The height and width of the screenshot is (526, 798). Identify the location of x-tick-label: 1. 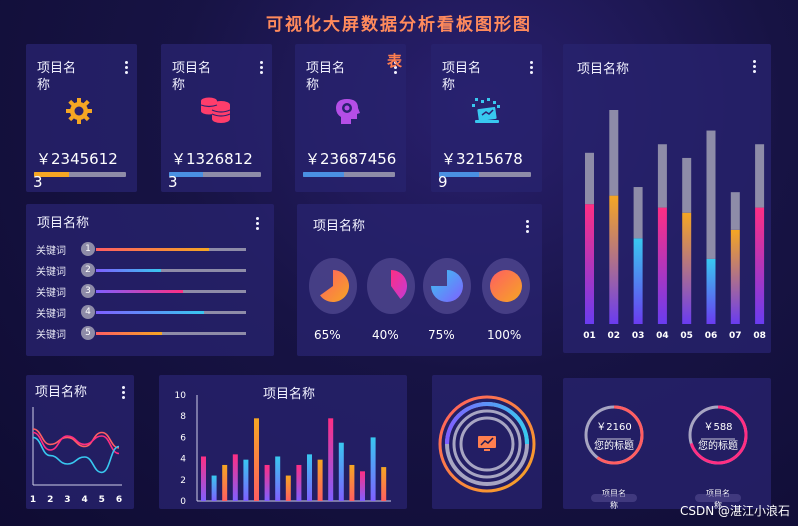
(33, 500).